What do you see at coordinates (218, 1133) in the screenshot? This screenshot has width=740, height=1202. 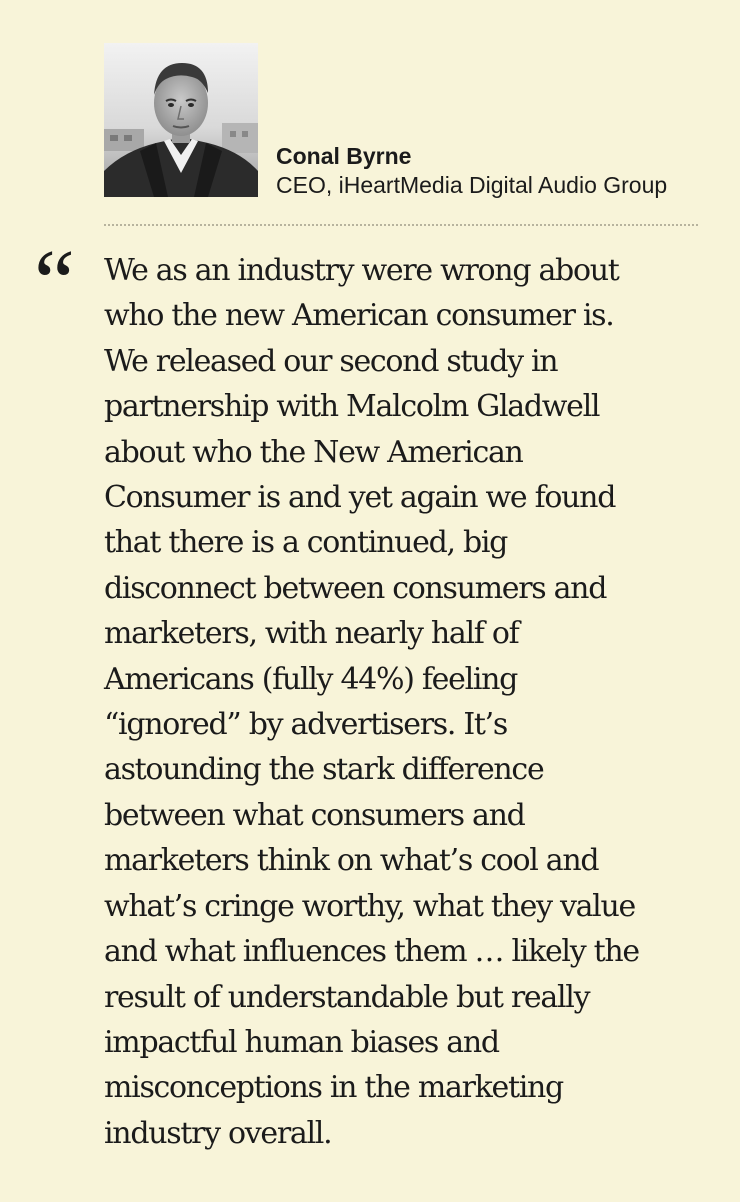 I see `quote-line: industry overall.` at bounding box center [218, 1133].